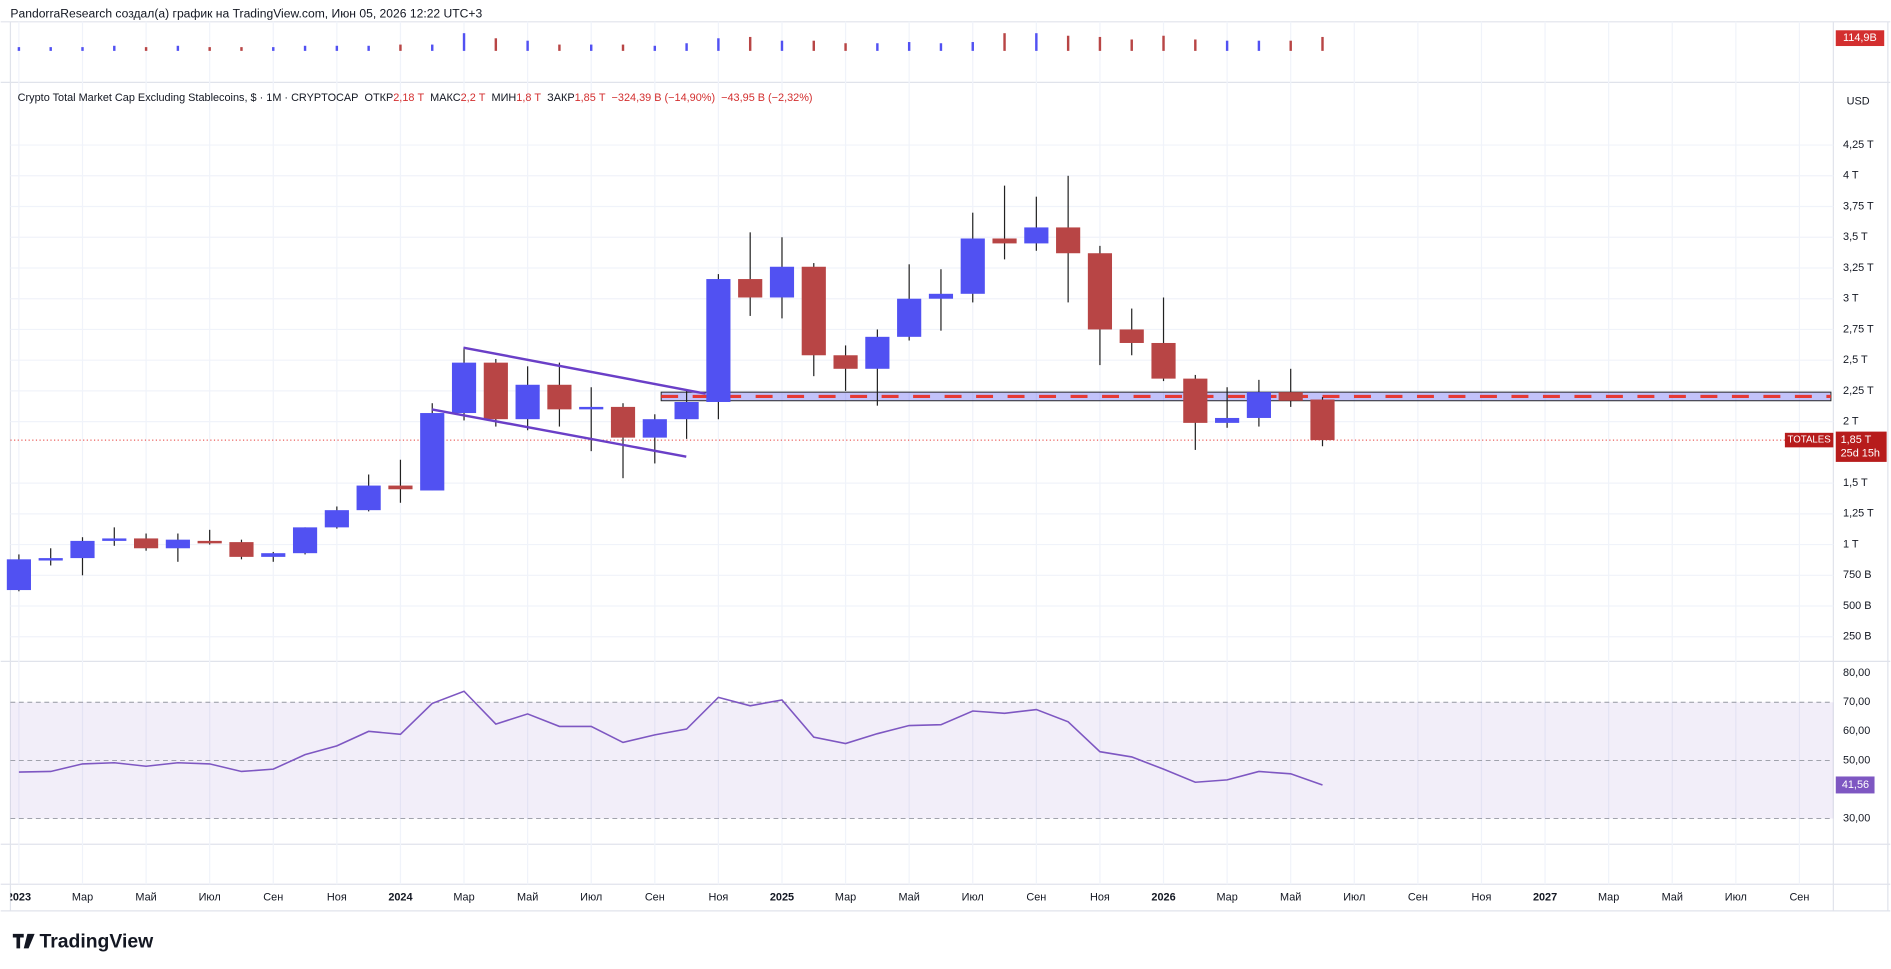  What do you see at coordinates (528, 98) in the screenshot?
I see `legend-value: 1,8 T` at bounding box center [528, 98].